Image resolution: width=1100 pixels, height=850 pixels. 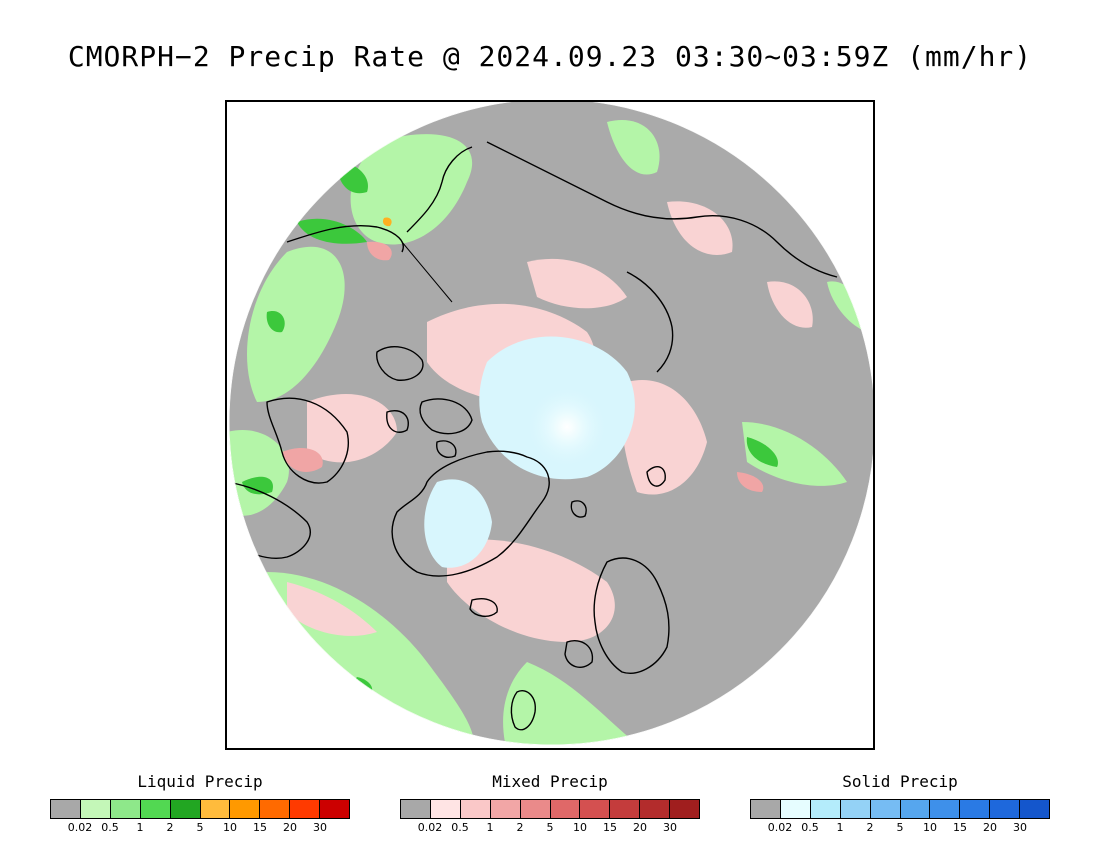 I want to click on solid-precip-legend: Solid Precip 0.02 0.5 1 2 5 10 15 20 30, so click(x=900, y=803).